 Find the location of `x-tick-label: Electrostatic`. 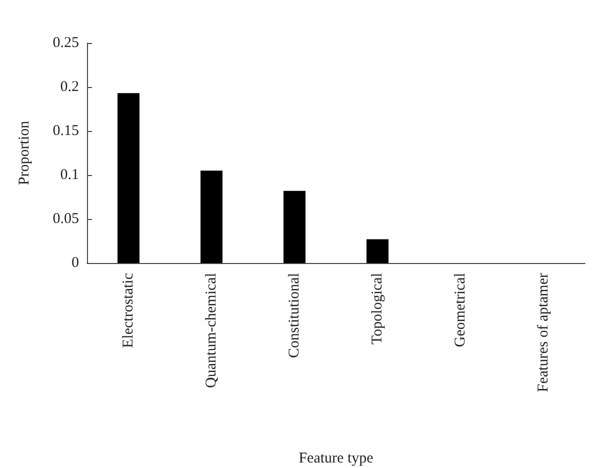

x-tick-label: Electrostatic is located at coordinates (128, 310).